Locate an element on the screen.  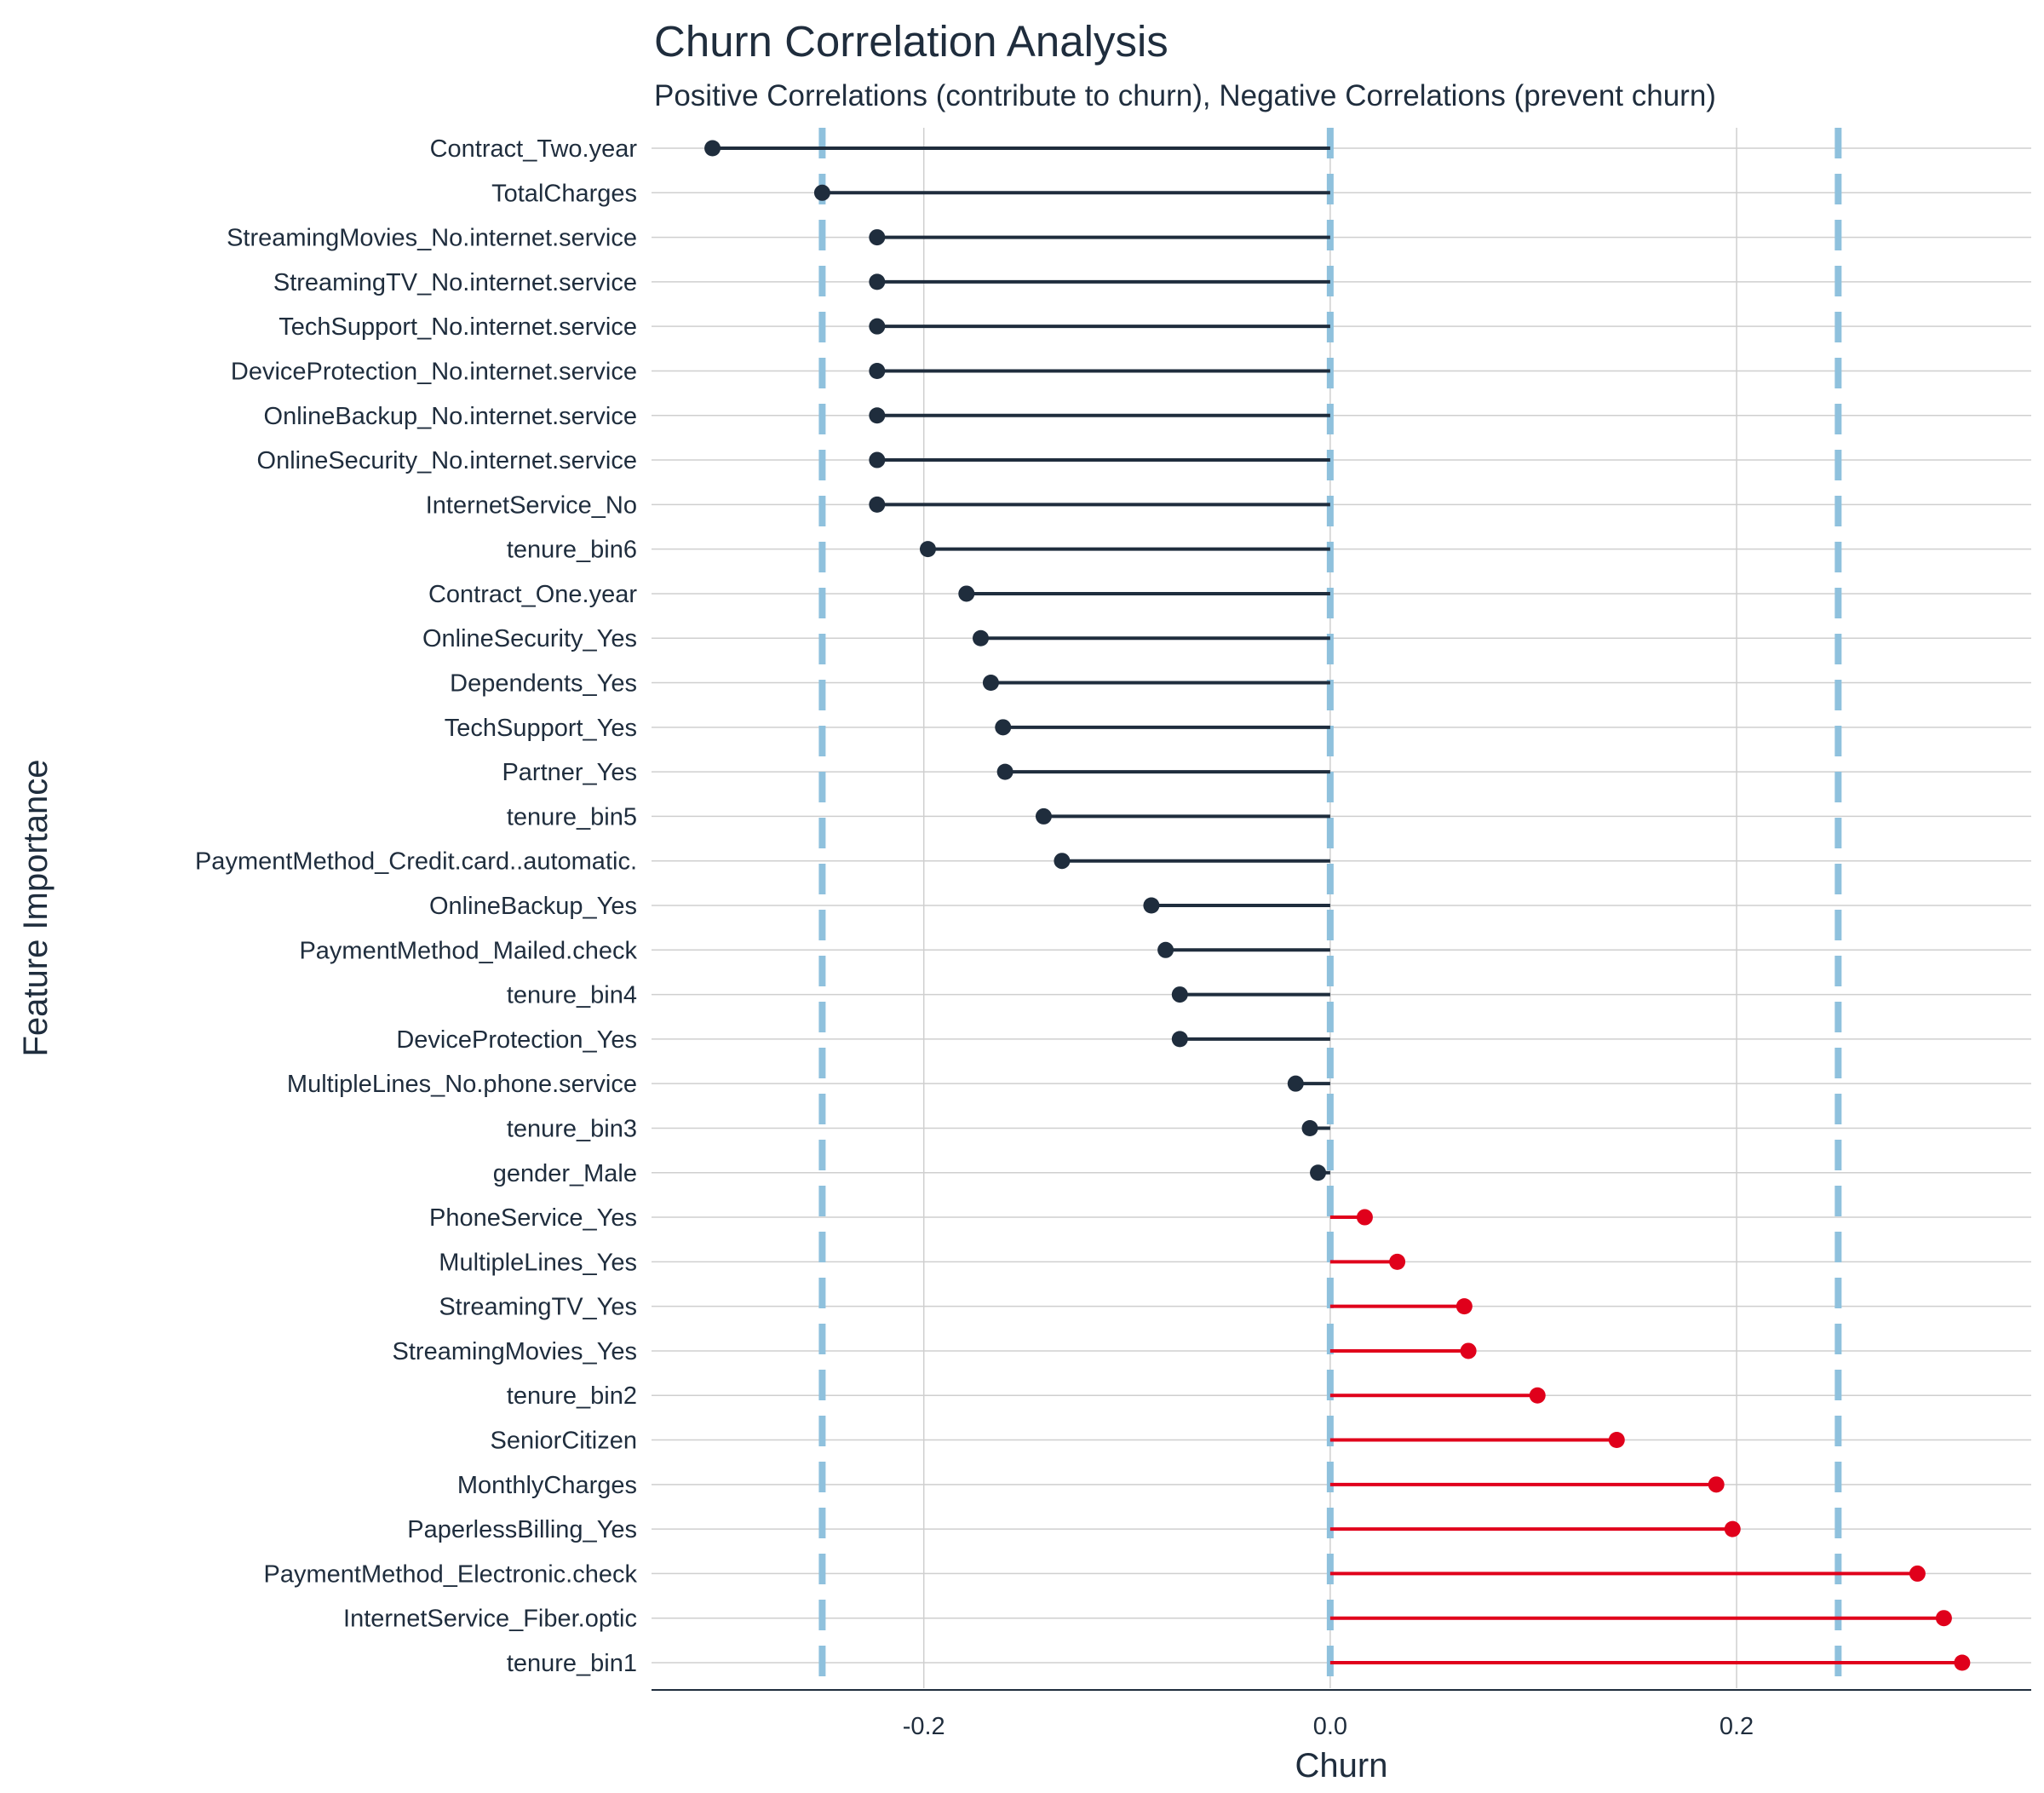
x-axis-title: Churn is located at coordinates (1341, 1766).